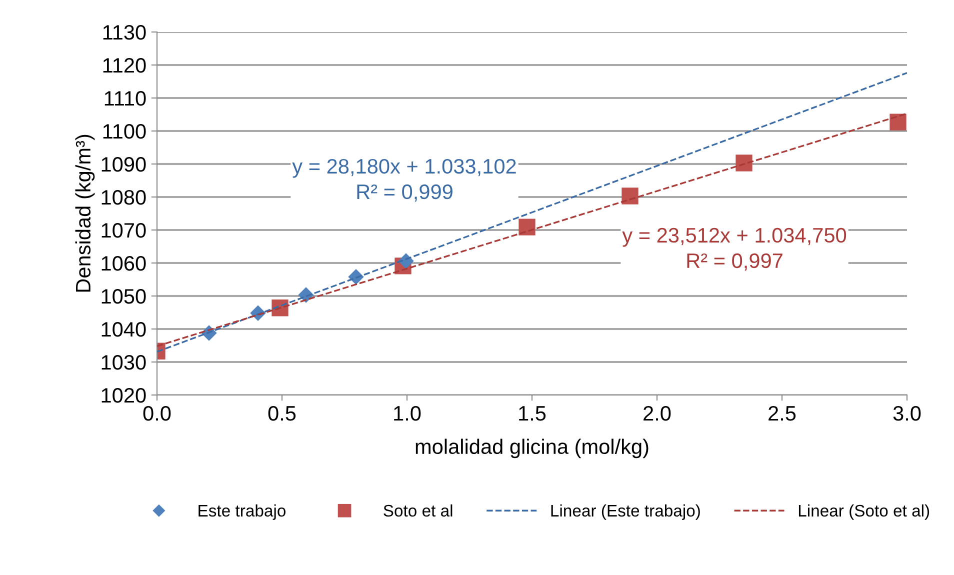  I want to click on x-tick-label: 2.0, so click(657, 413).